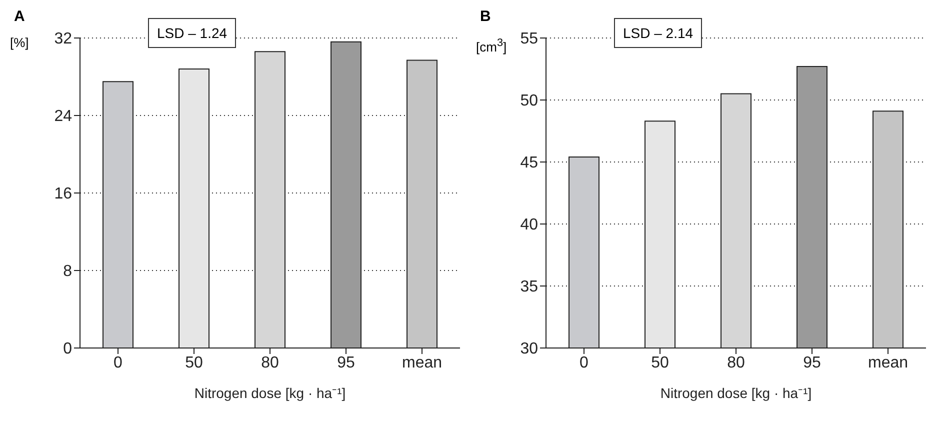 Image resolution: width=944 pixels, height=426 pixels. Describe the element at coordinates (63, 194) in the screenshot. I see `y-tick-label: 16` at that location.